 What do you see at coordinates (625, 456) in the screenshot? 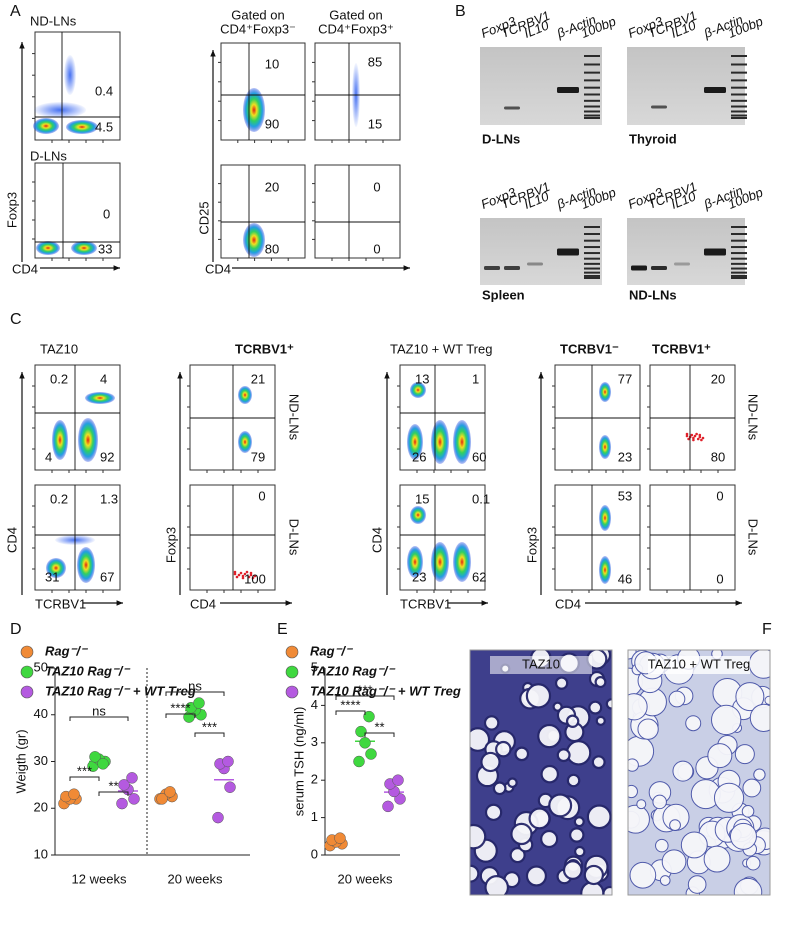
I see `quadrant-percent: 23` at bounding box center [625, 456].